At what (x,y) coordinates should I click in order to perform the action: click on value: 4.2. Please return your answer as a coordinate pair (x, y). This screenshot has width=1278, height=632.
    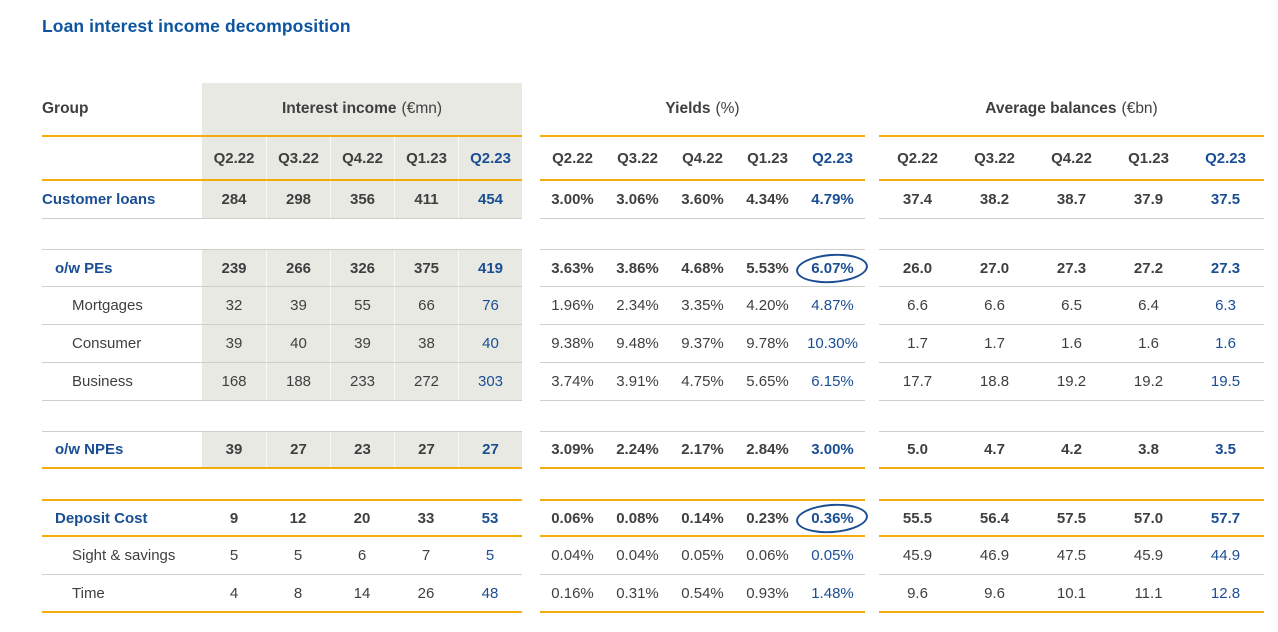
    Looking at the image, I should click on (1071, 449).